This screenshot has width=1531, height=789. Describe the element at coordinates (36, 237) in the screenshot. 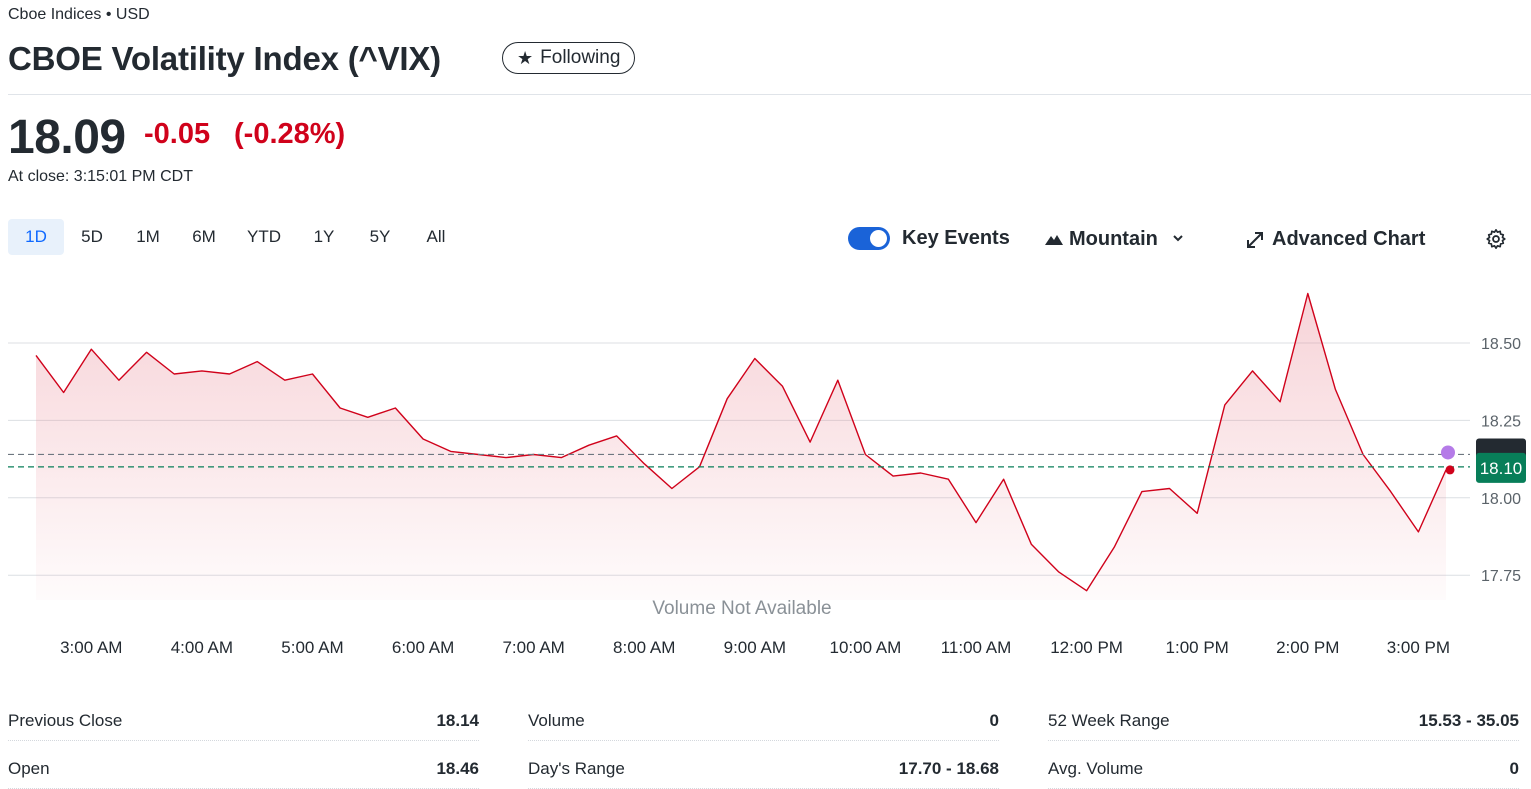

I see `tab-1d: 1D` at that location.